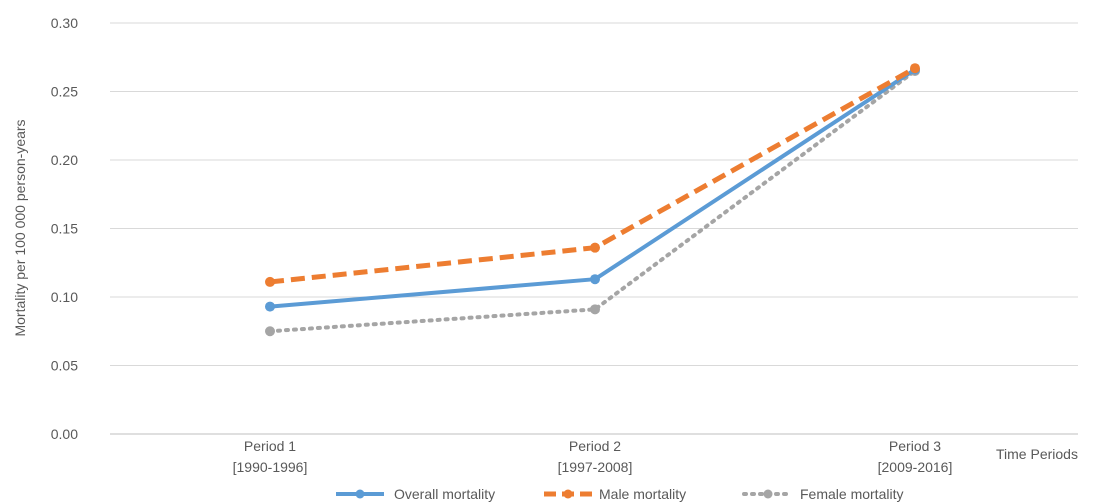 Image resolution: width=1095 pixels, height=503 pixels. I want to click on legend-item: Female mortality, so click(822, 494).